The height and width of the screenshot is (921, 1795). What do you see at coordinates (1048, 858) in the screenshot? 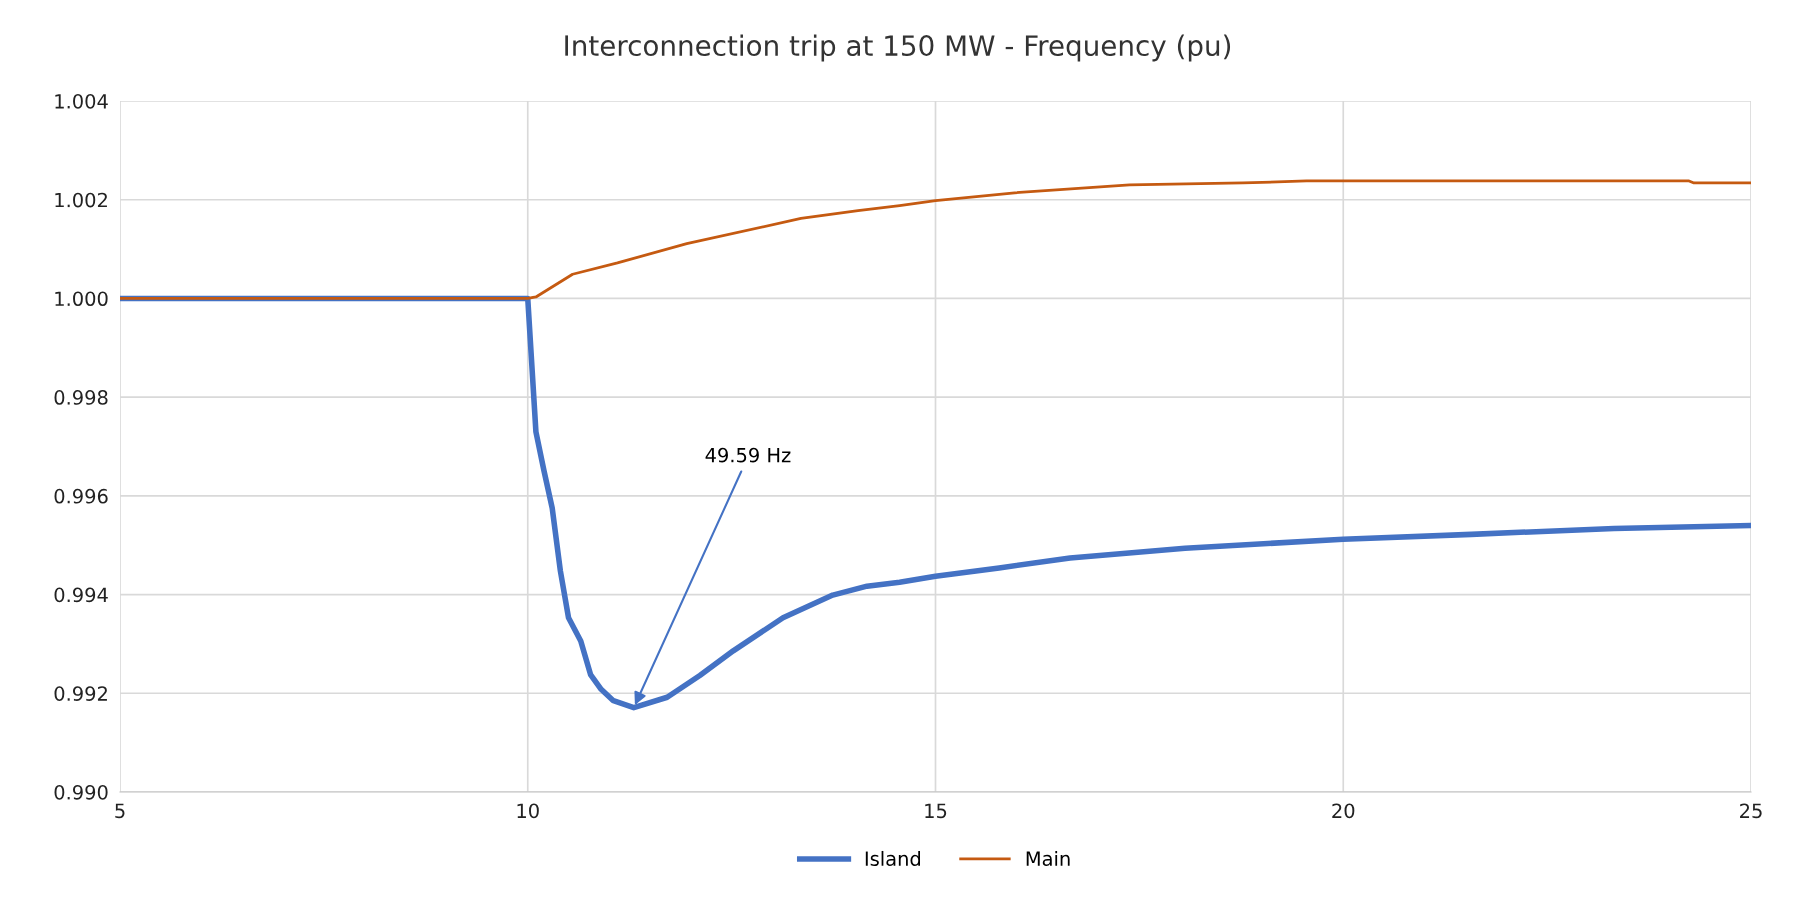
I see `legend-label: Main` at bounding box center [1048, 858].